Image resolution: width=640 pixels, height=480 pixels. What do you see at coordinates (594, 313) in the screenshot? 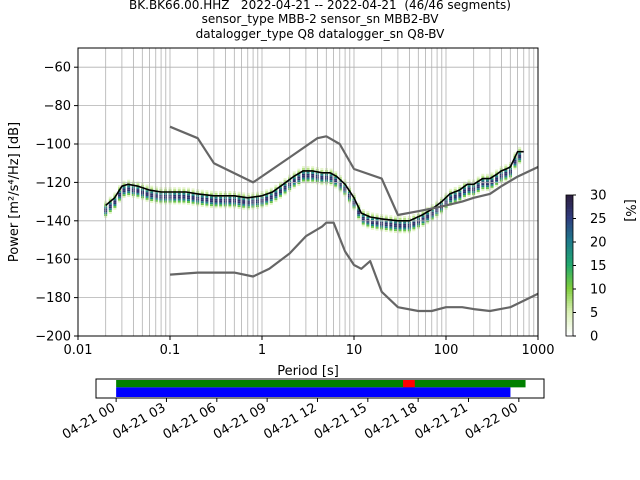
I see `colorbar-tick-label: 5` at bounding box center [594, 313].